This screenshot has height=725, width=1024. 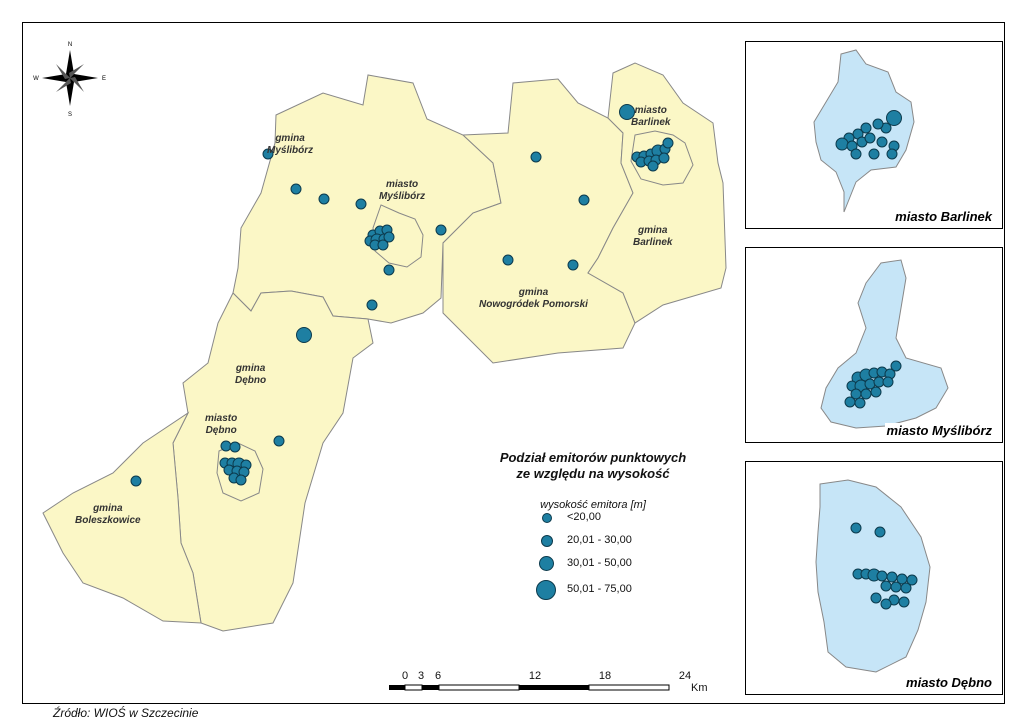 I want to click on label-gmina-debno: gmina Dębno, so click(x=251, y=374).